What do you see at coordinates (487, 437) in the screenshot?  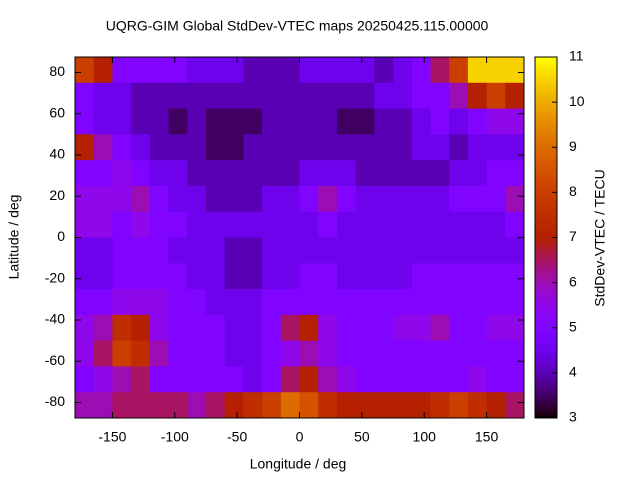 I see `x-tick-label: 150` at bounding box center [487, 437].